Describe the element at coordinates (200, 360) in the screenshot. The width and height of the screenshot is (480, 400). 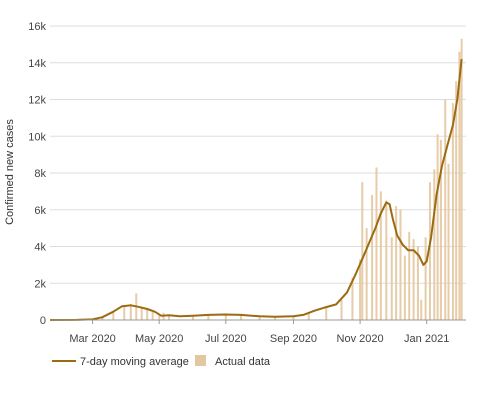
I see `legend-bar-swatch` at that location.